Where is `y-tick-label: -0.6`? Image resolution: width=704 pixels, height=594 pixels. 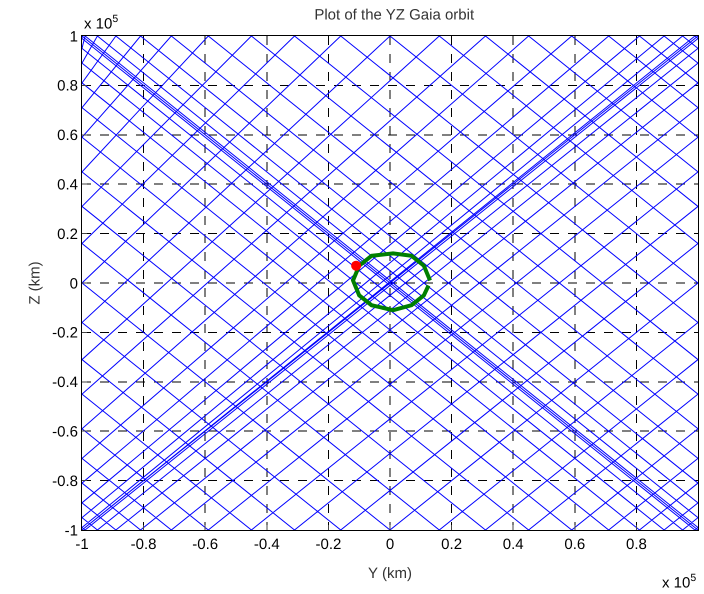
y-tick-label: -0.6 is located at coordinates (65, 431).